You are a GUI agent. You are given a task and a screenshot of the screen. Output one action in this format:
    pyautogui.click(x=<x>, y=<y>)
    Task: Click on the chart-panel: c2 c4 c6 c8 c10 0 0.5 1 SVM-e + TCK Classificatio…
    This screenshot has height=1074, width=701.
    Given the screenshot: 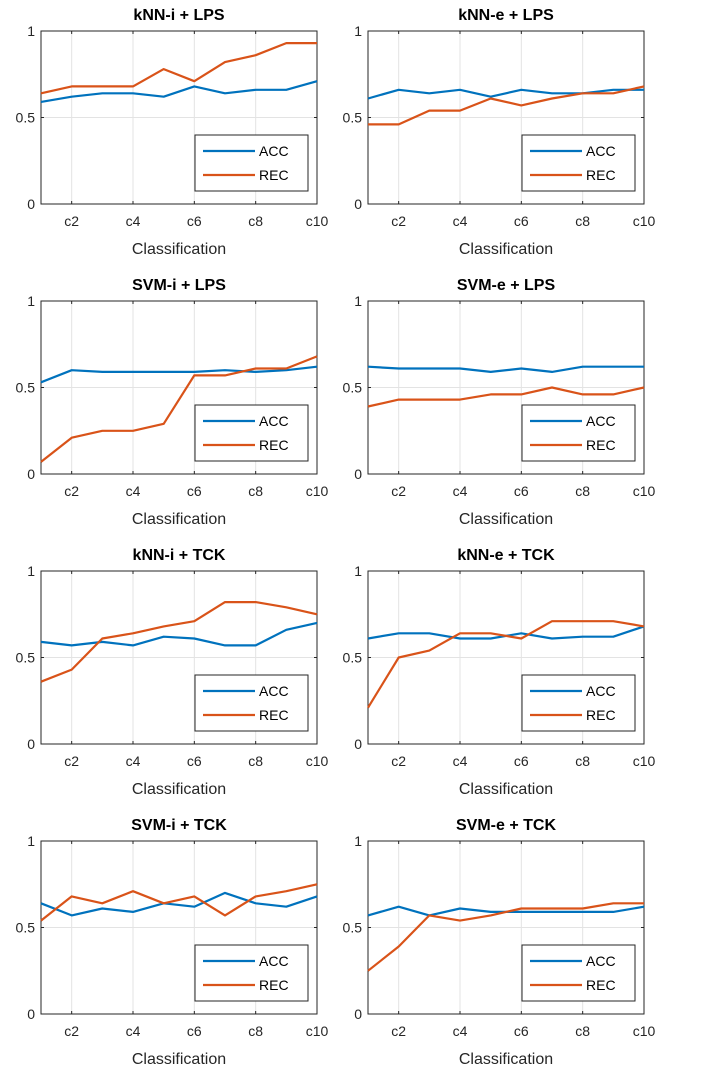 What is the action you would take?
    pyautogui.click(x=499, y=942)
    